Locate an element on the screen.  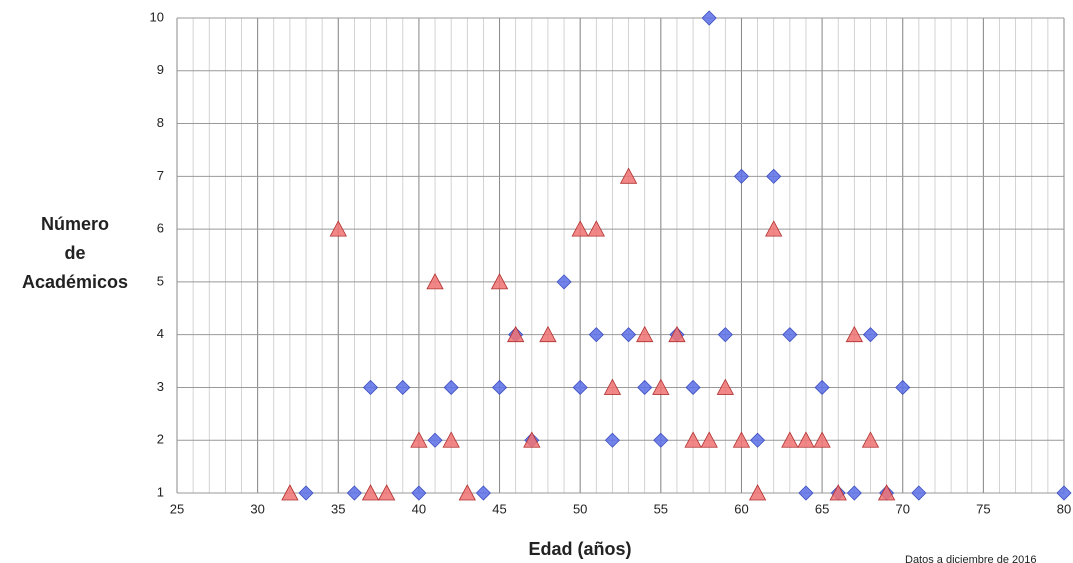
x-tick-label: 30 is located at coordinates (257, 508).